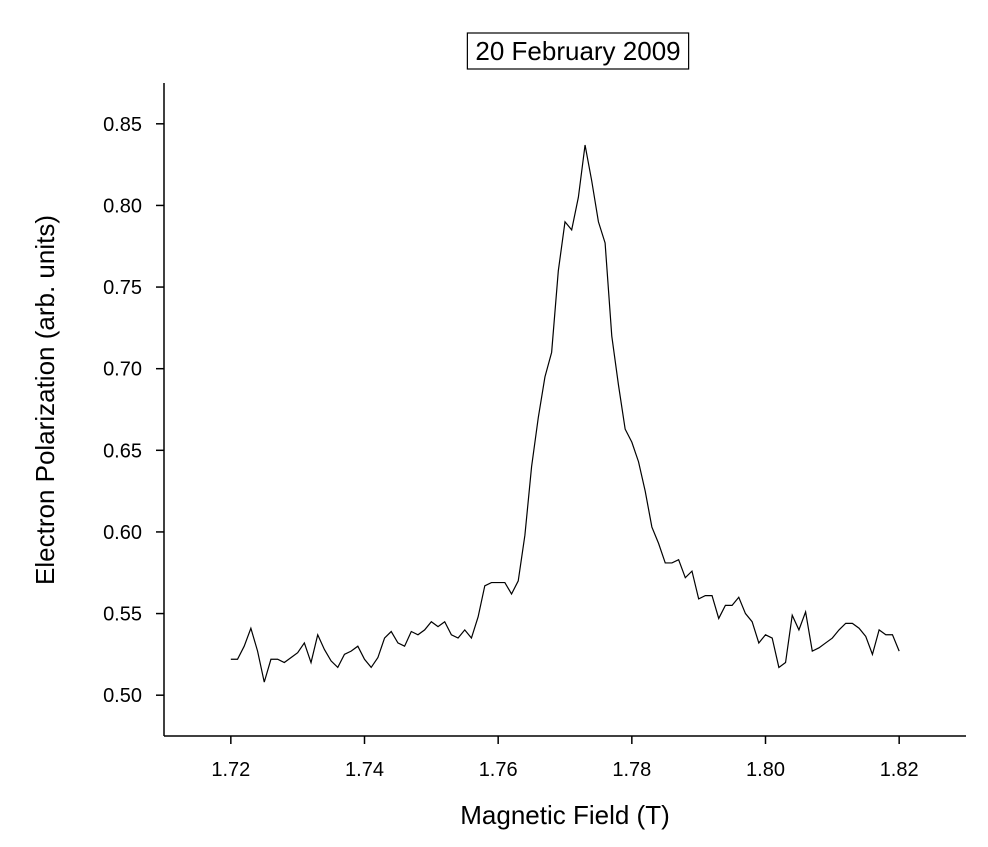 The width and height of the screenshot is (988, 847). Describe the element at coordinates (899, 770) in the screenshot. I see `x-tick-label: 1.82` at that location.